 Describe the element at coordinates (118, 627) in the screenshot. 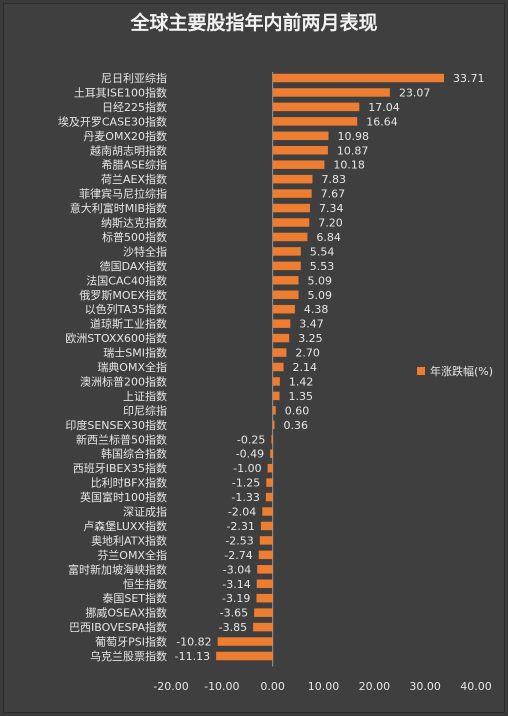

I see `category-label: 巴西IBOVESPA指数` at that location.